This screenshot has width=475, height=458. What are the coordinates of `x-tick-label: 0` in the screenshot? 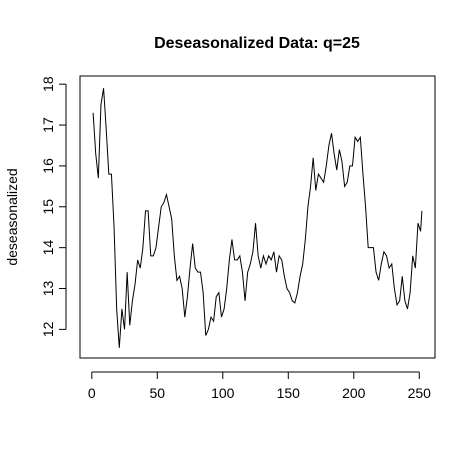 It's located at (92, 393).